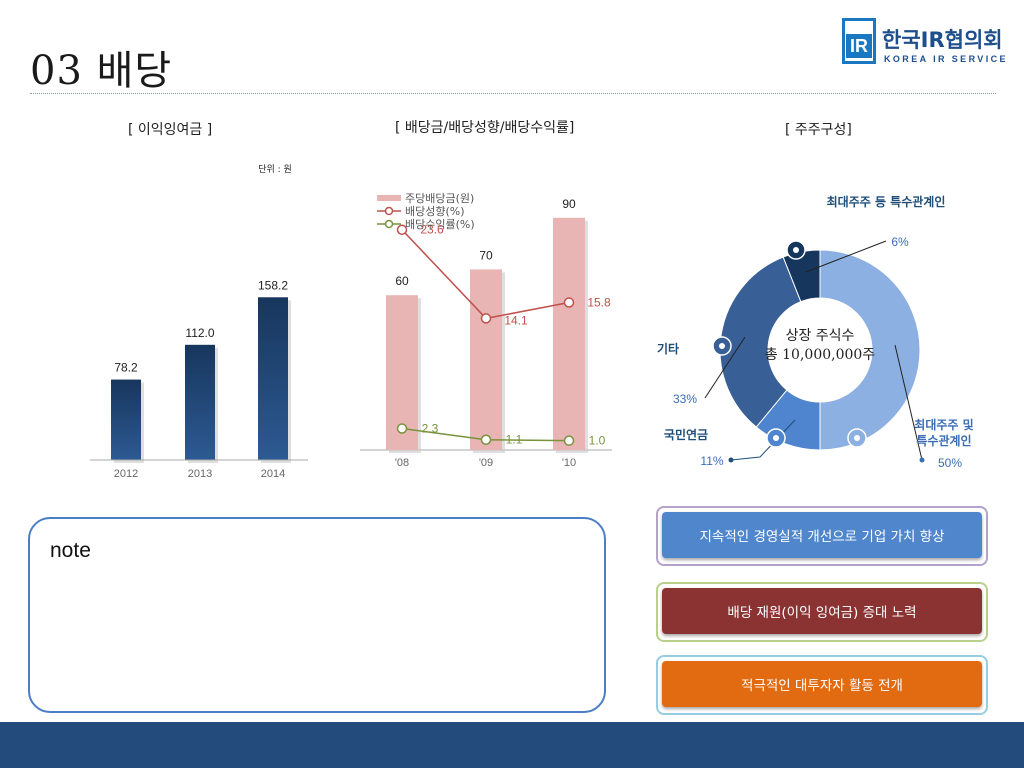 This screenshot has height=768, width=1024. What do you see at coordinates (946, 59) in the screenshot?
I see `logo-subtitle: KOREA IR SERVICE` at bounding box center [946, 59].